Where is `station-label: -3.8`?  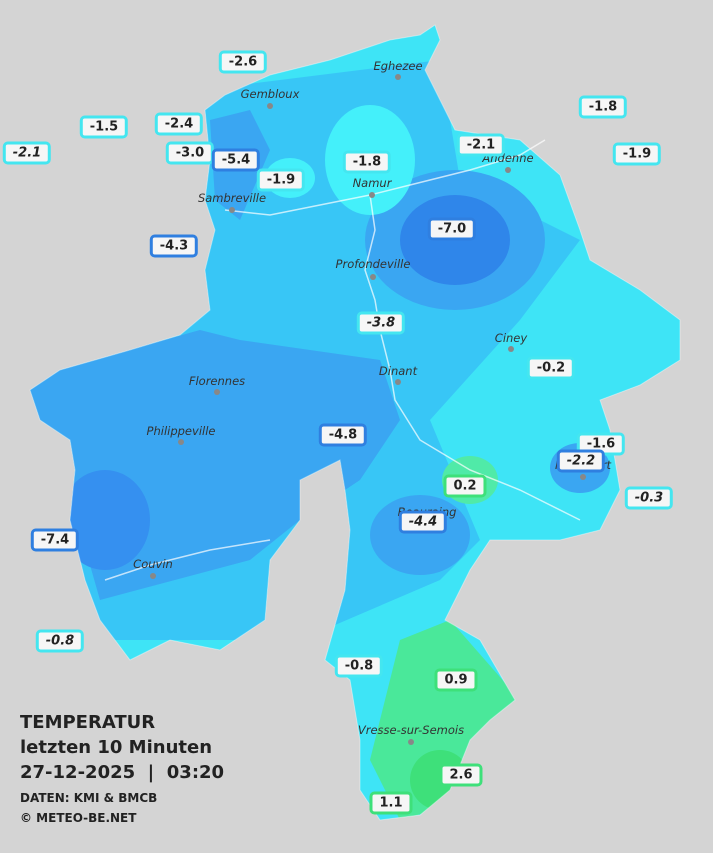 station-label: -3.8 is located at coordinates (381, 323).